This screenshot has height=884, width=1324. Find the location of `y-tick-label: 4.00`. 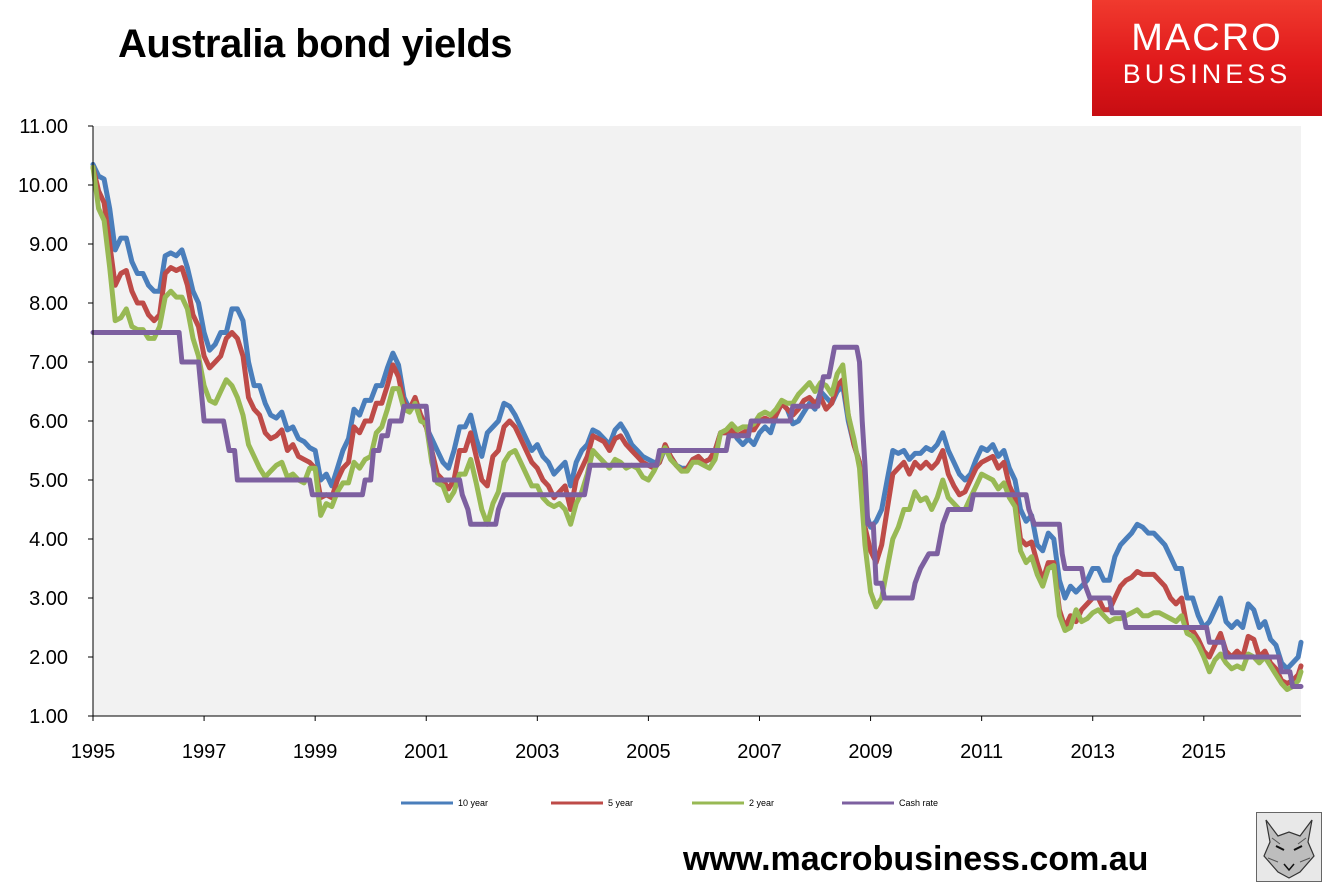

y-tick-label: 4.00 is located at coordinates (48, 540).